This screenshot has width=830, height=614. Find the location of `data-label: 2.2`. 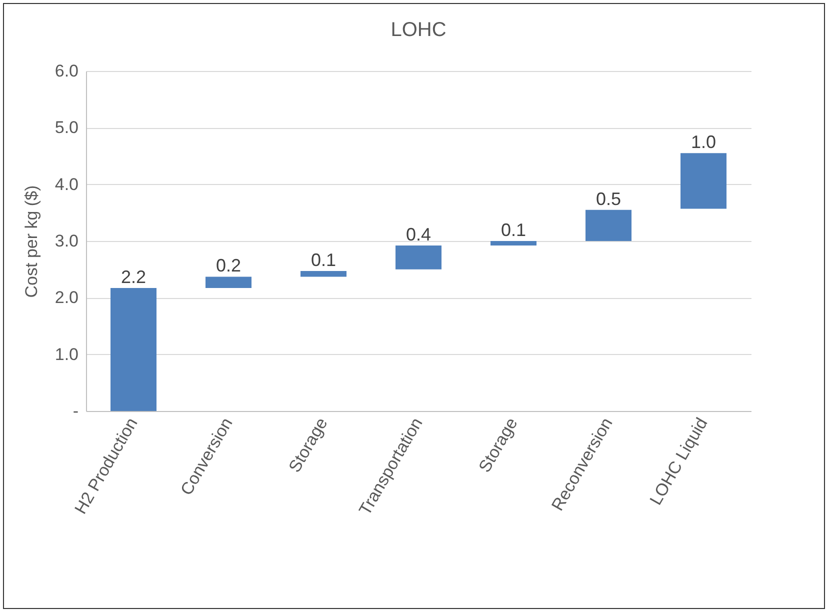

data-label: 2.2 is located at coordinates (133, 277).